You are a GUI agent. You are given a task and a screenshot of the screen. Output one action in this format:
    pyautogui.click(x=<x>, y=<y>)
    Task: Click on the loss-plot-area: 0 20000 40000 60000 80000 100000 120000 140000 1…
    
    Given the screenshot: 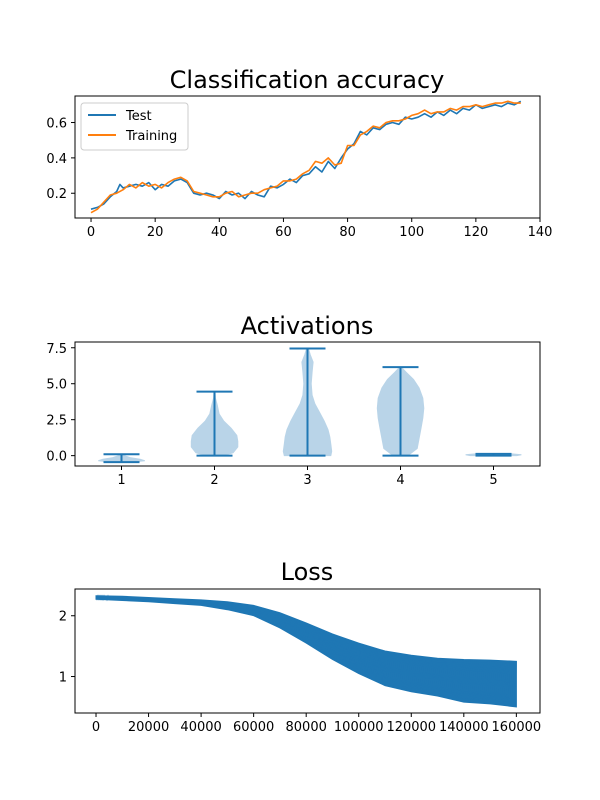 What is the action you would take?
    pyautogui.click(x=300, y=664)
    